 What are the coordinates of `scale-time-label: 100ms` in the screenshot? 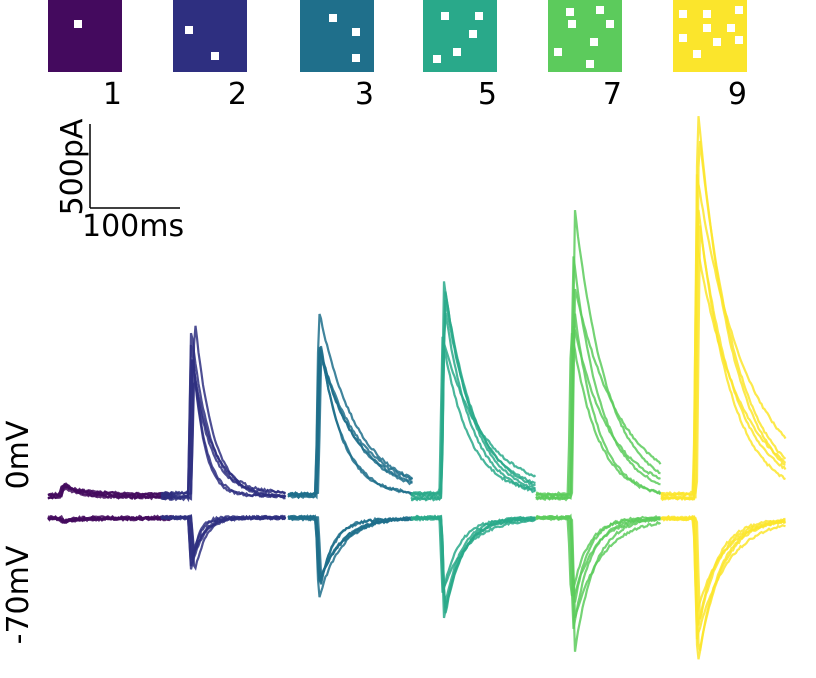 It's located at (133, 226).